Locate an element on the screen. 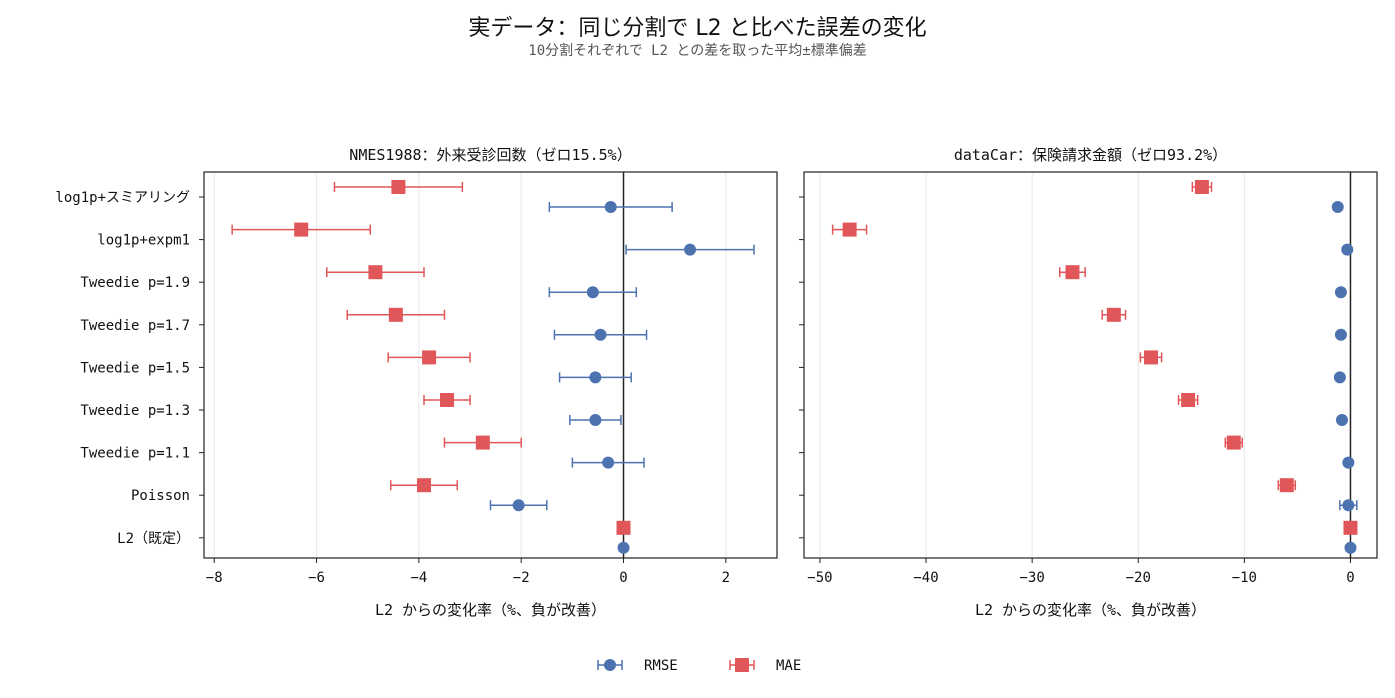 The image size is (1395, 698). panel-nmes-xtick-label: −6 is located at coordinates (316, 578).